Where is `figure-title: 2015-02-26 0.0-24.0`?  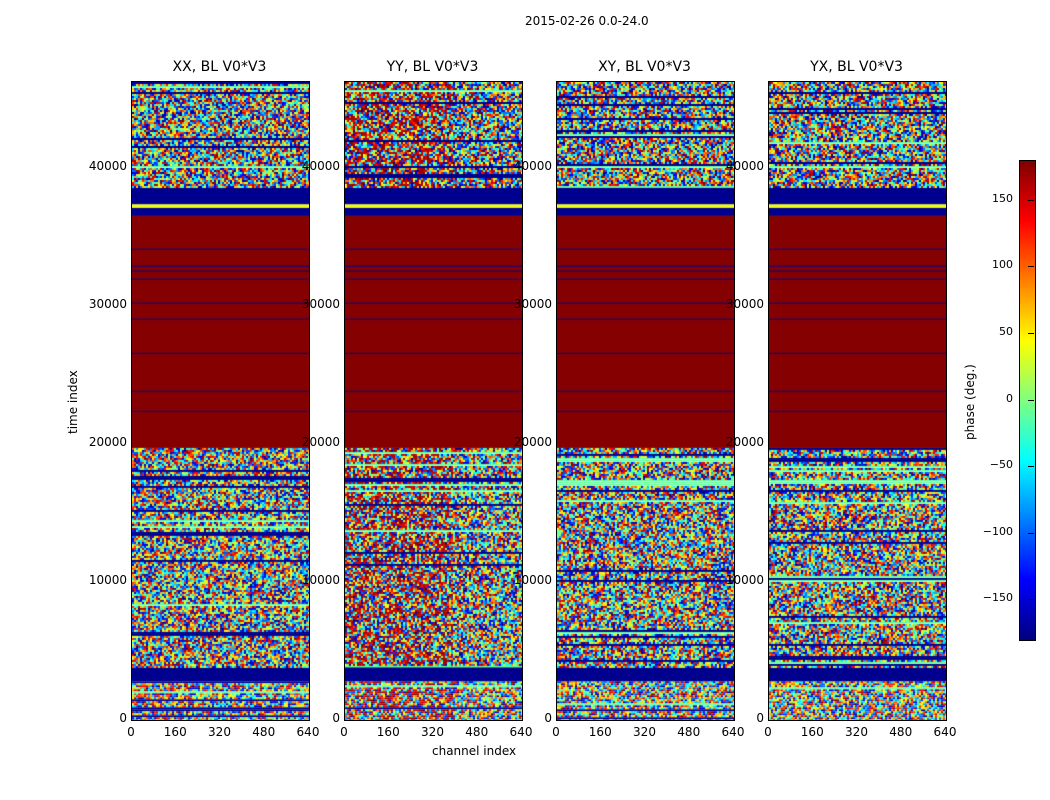
figure-title: 2015-02-26 0.0-24.0 is located at coordinates (587, 21).